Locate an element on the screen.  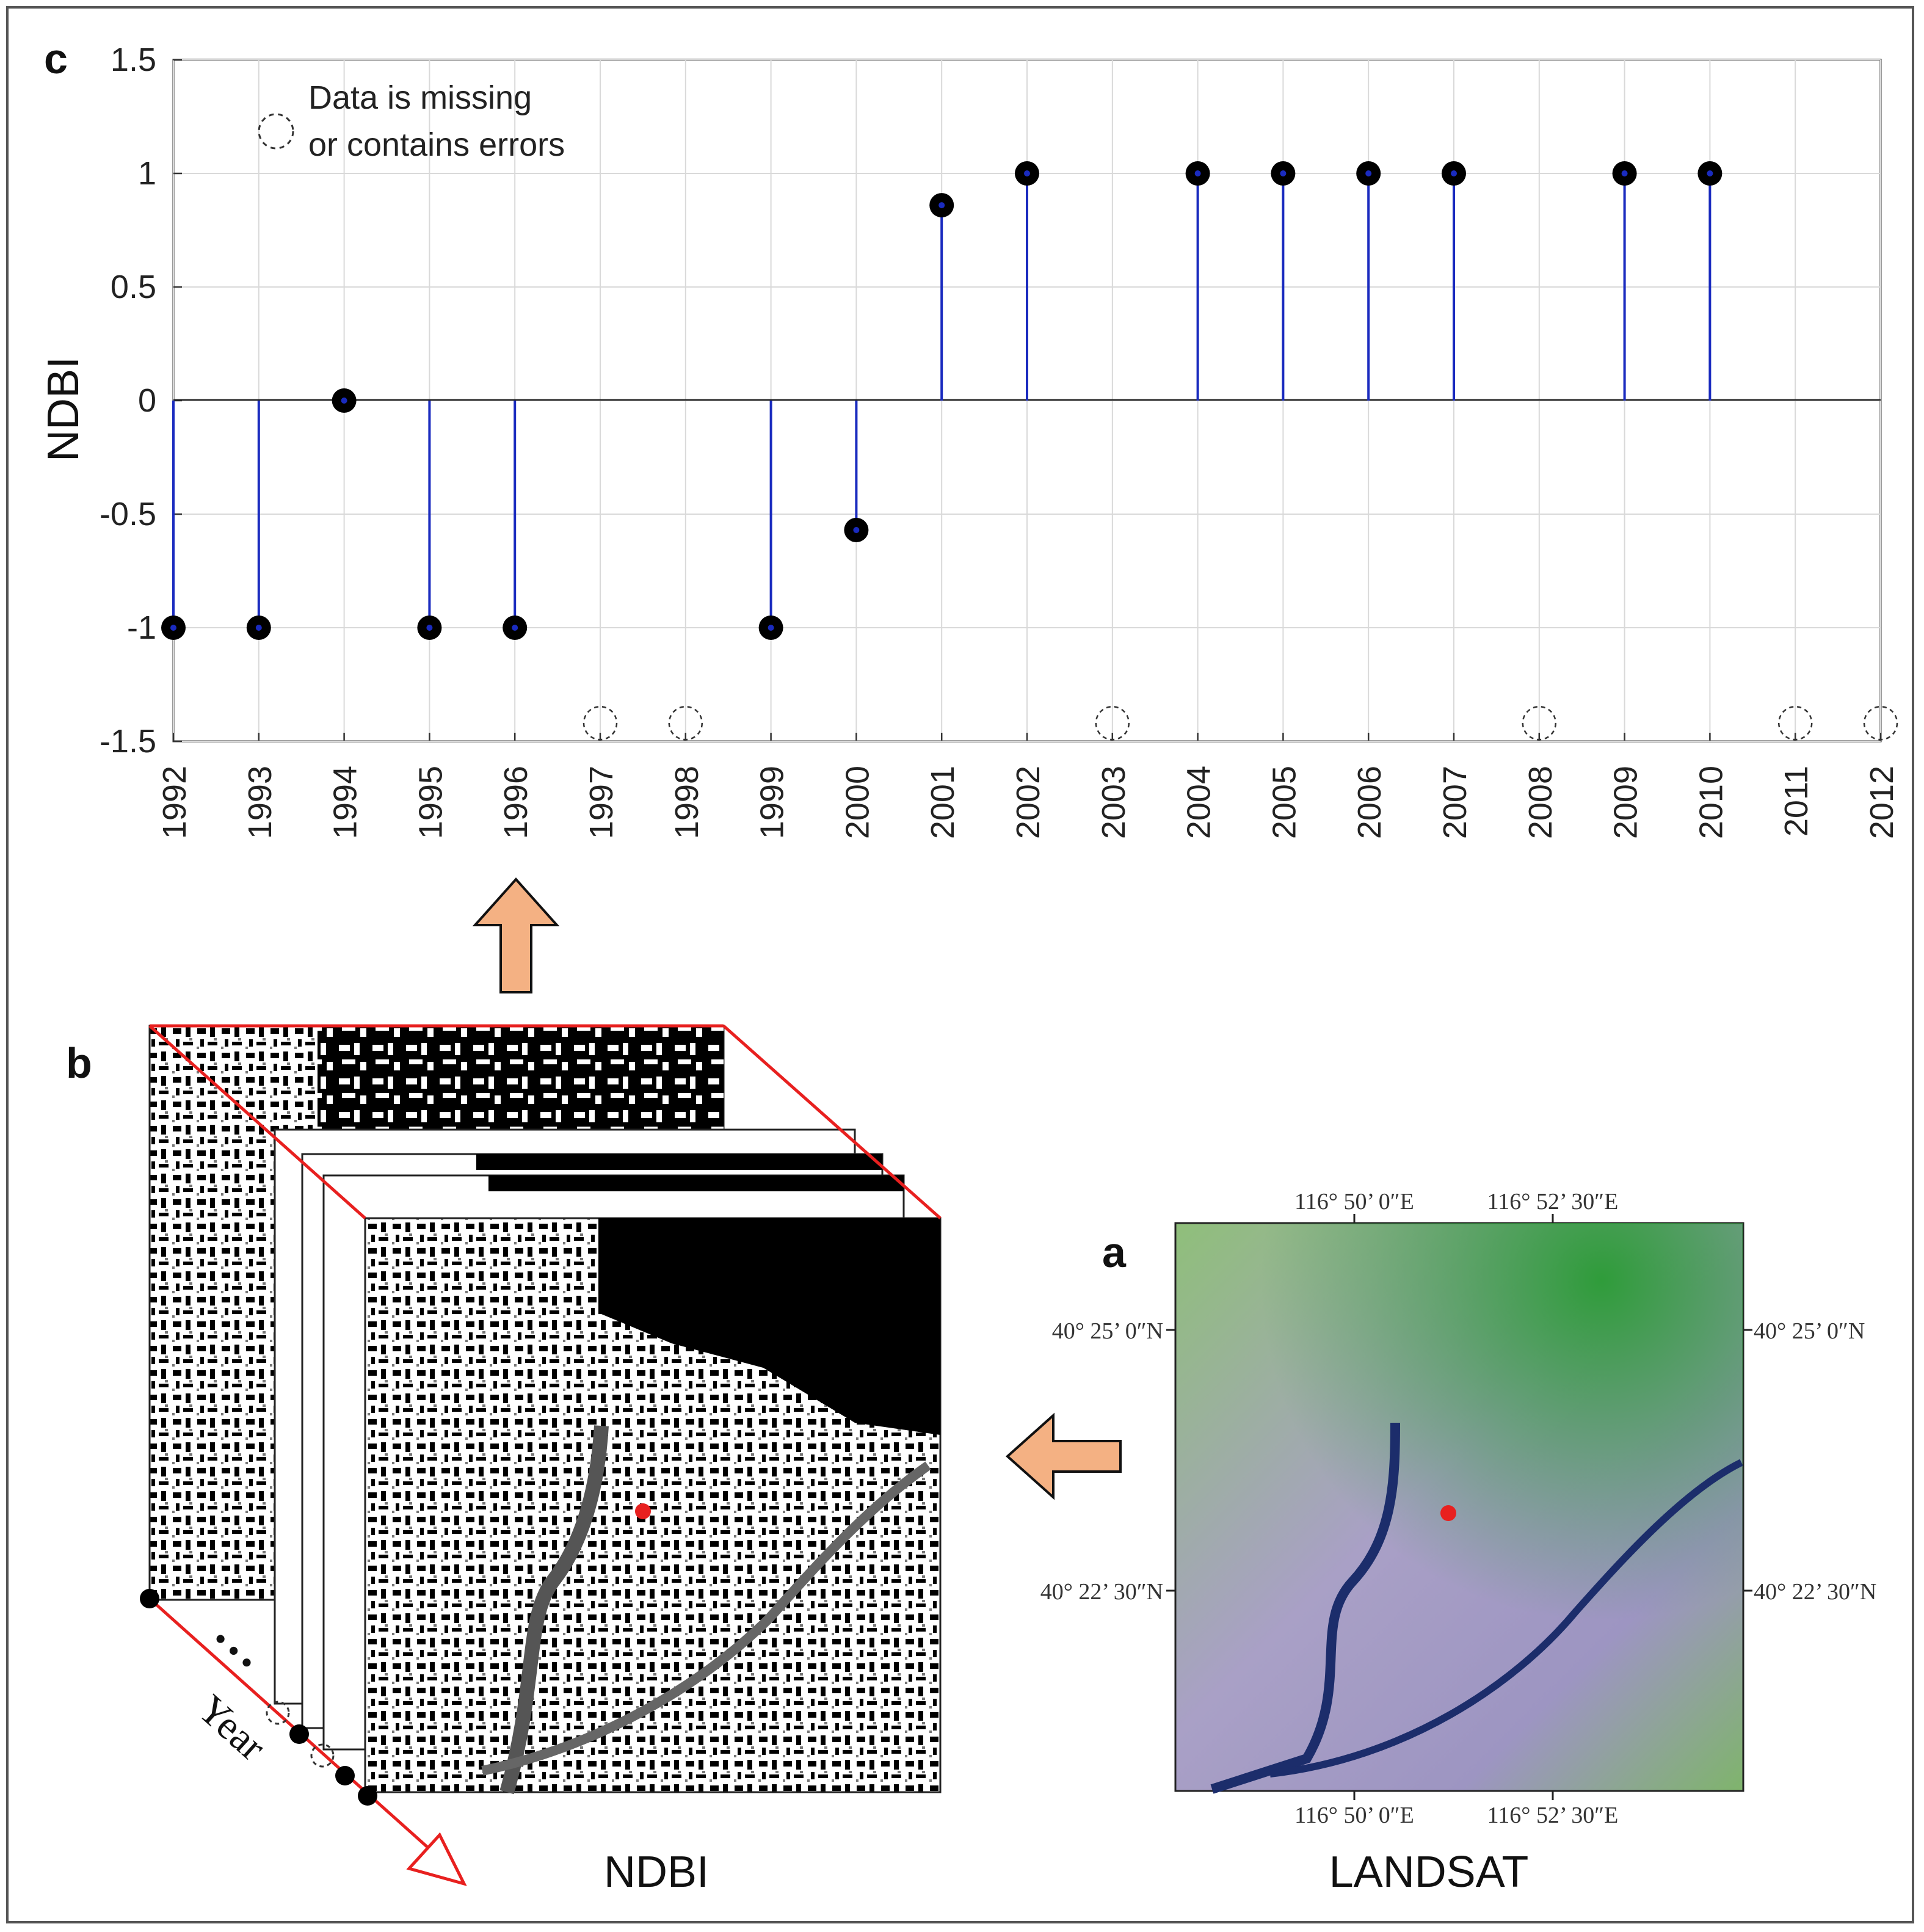
year-axis-arrowhead is located at coordinates (437, 1859).